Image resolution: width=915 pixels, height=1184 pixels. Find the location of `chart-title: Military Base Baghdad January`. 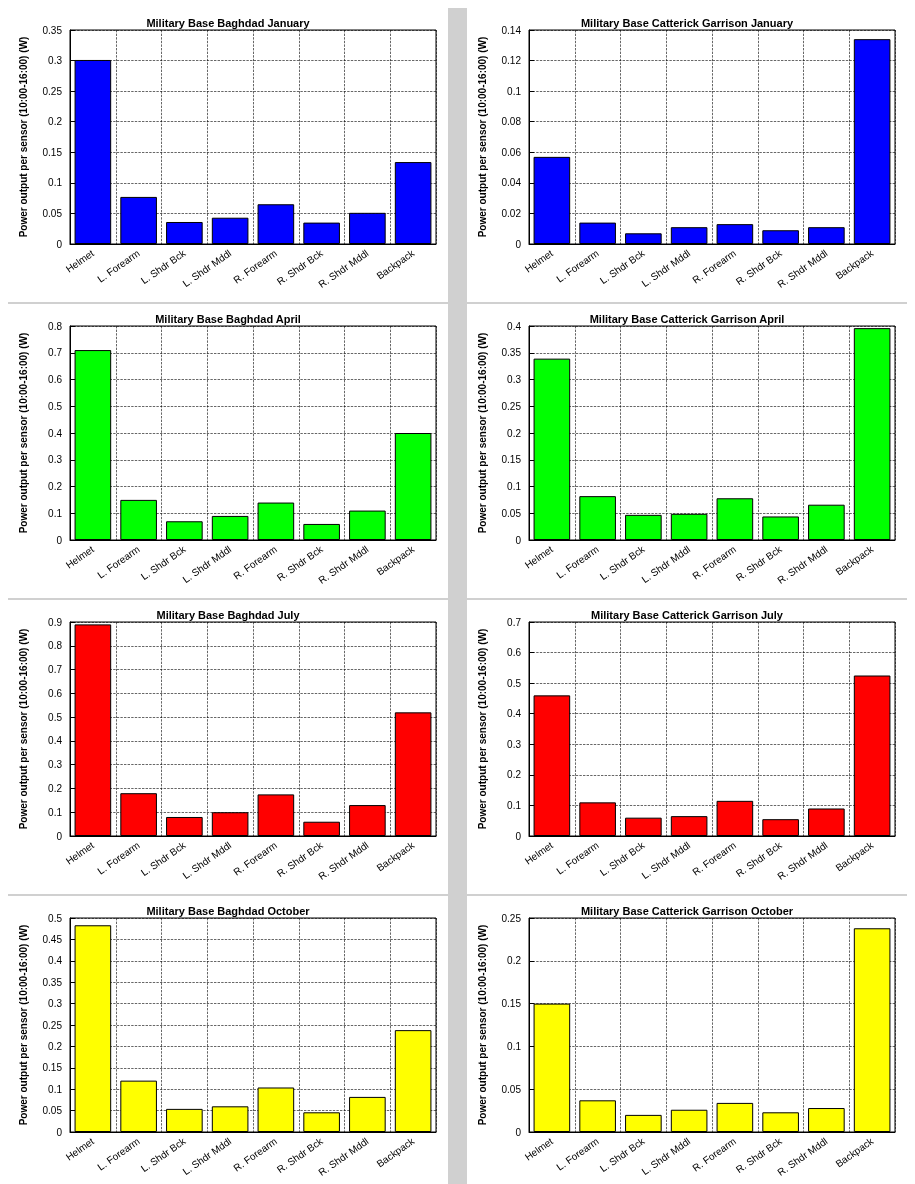

chart-title: Military Base Baghdad January is located at coordinates (228, 22).